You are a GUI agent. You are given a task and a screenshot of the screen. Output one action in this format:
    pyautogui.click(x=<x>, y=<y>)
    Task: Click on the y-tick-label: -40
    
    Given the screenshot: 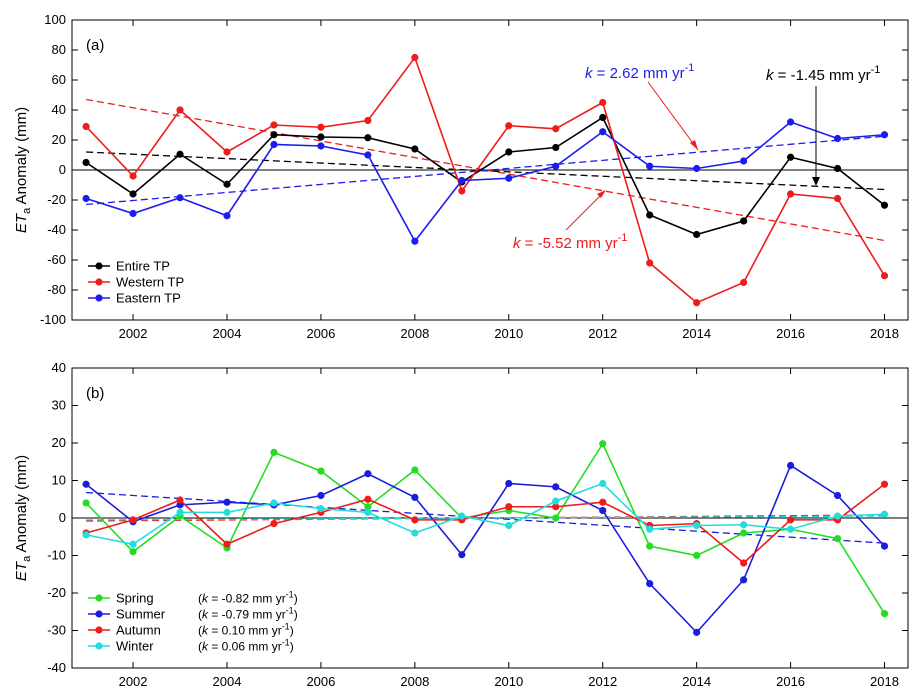 What is the action you would take?
    pyautogui.click(x=56, y=667)
    